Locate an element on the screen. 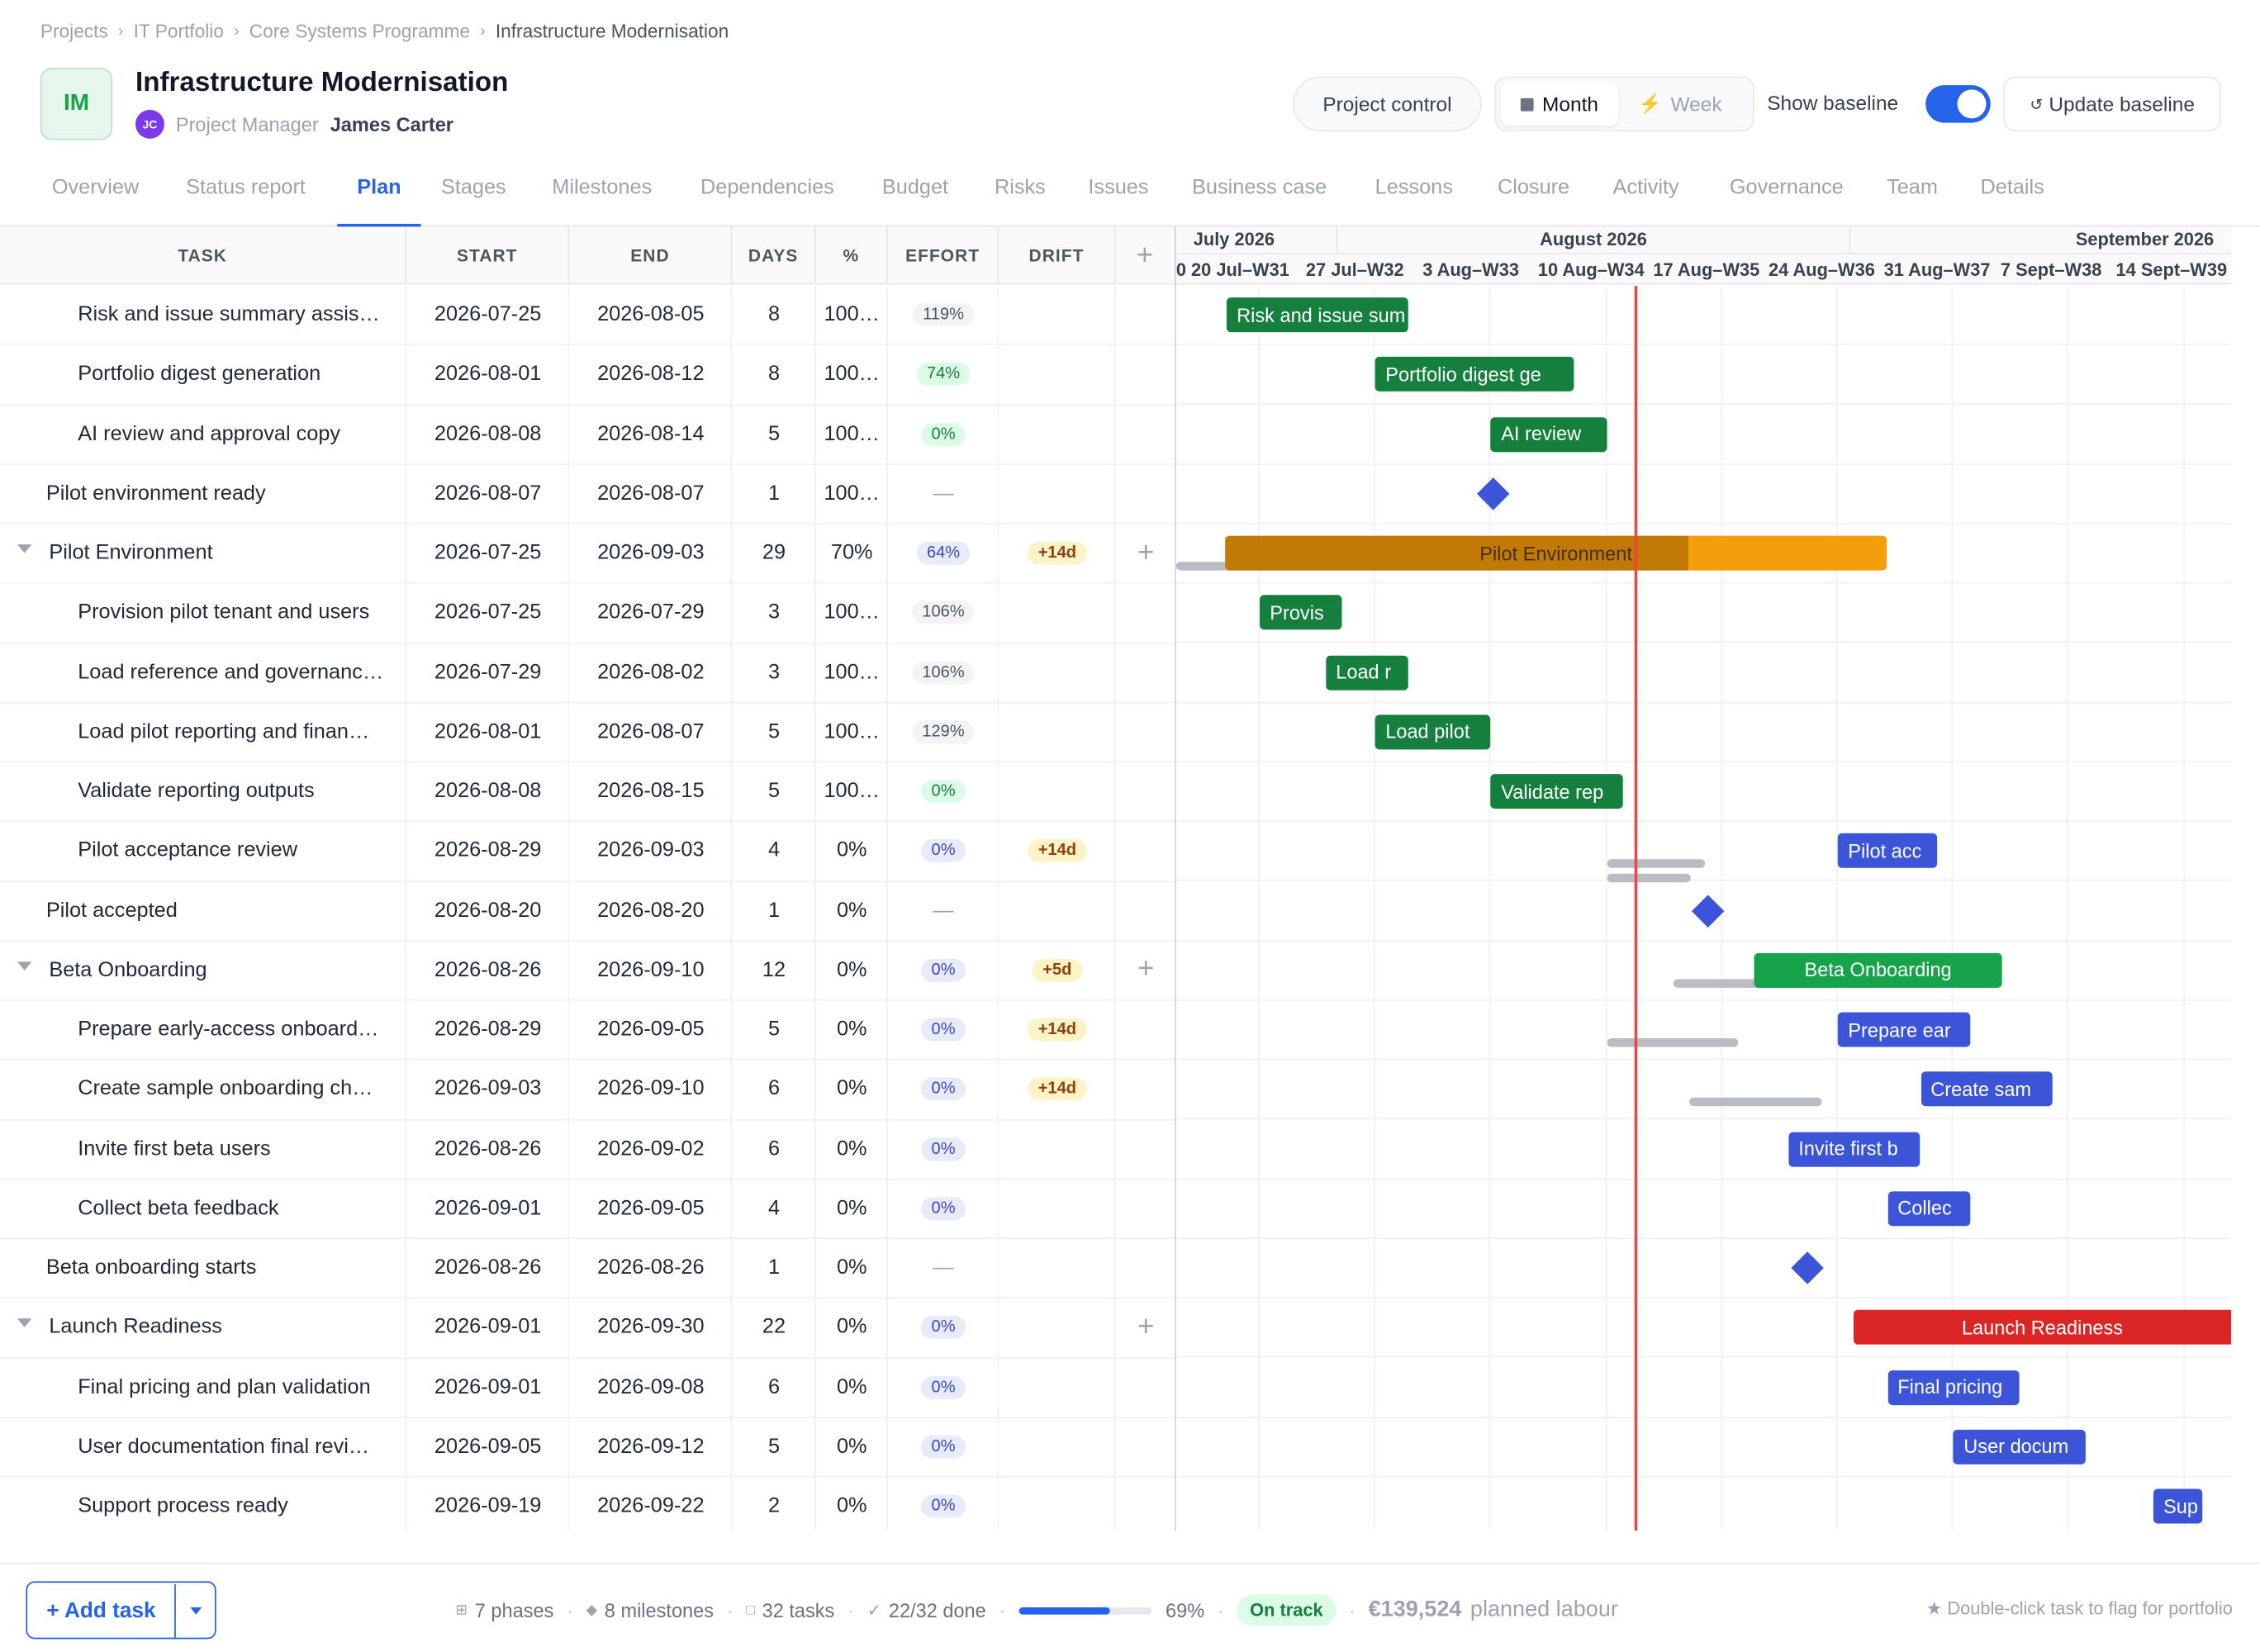 This screenshot has height=1652, width=2260. task-bar: Create sam is located at coordinates (1987, 1089).